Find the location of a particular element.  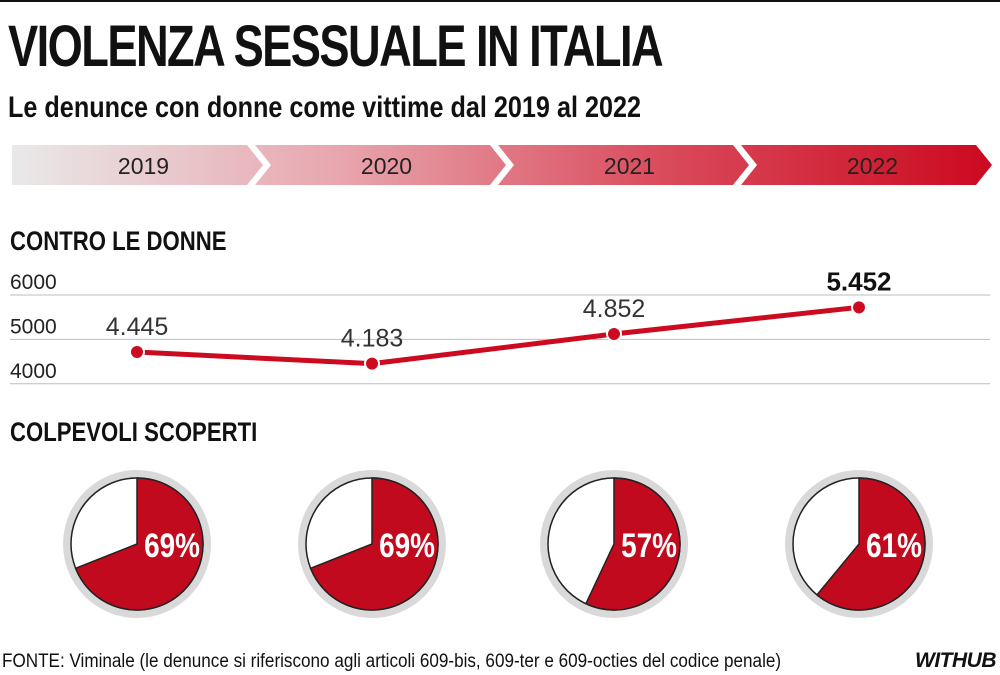

timeline-year-2022: 2022 is located at coordinates (872, 166).